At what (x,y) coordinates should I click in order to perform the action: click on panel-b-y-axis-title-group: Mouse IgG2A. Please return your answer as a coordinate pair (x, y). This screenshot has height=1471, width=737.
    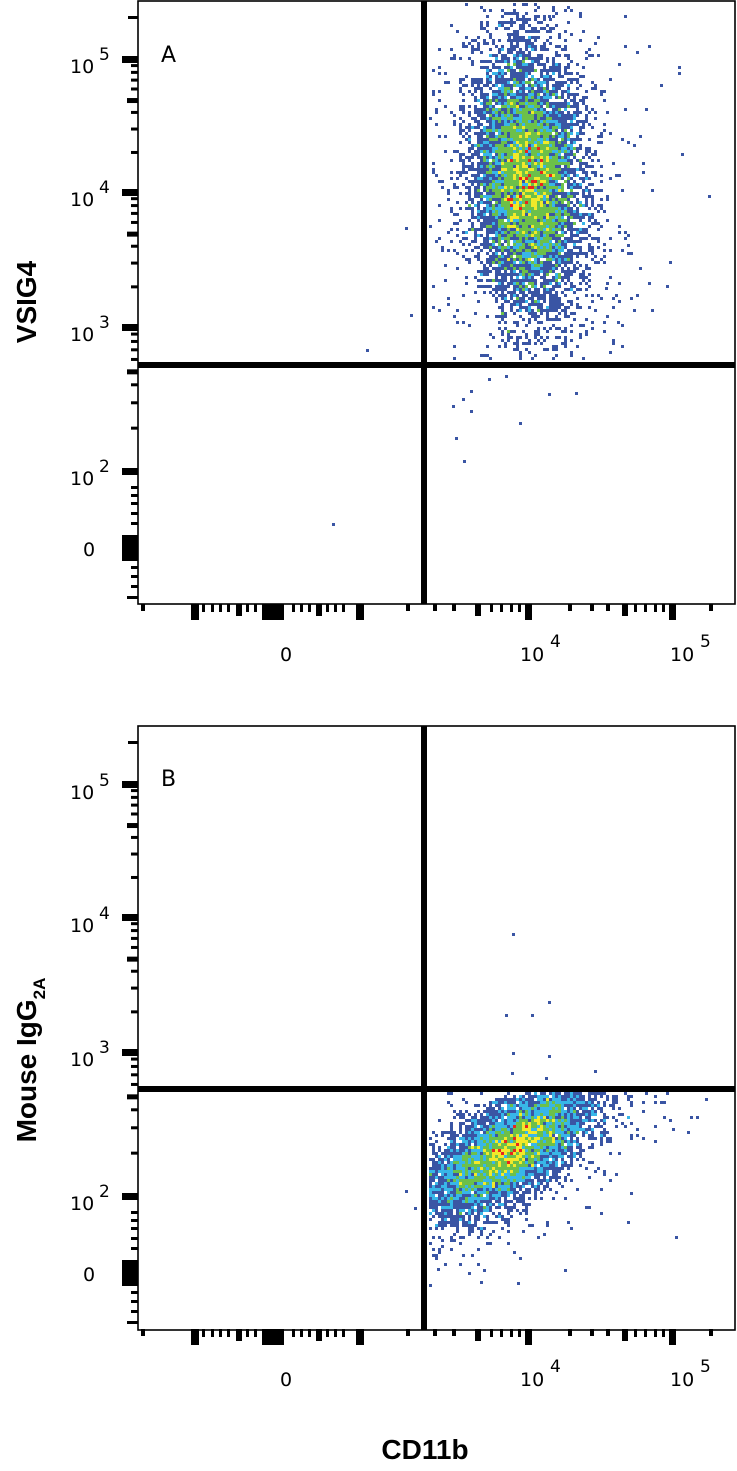
    Looking at the image, I should click on (30, 1060).